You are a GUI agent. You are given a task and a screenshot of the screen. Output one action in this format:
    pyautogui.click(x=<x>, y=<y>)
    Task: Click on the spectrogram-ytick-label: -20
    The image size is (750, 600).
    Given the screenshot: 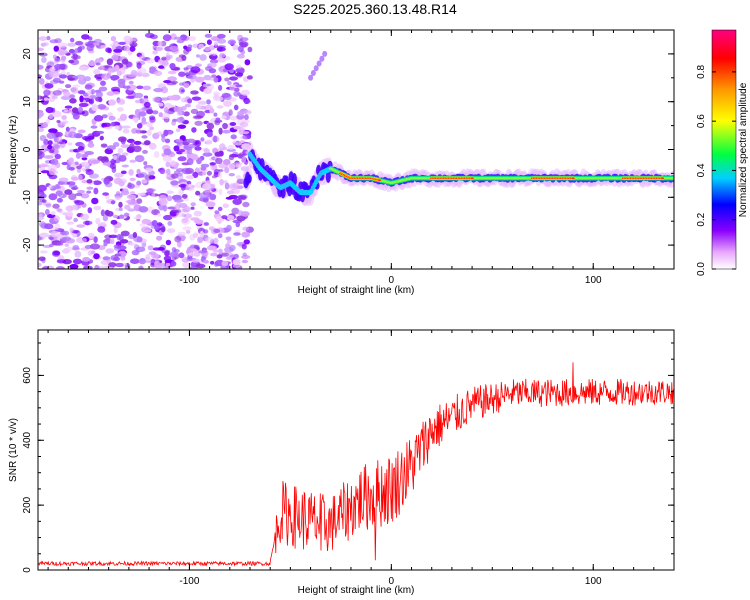 What is the action you would take?
    pyautogui.click(x=27, y=244)
    